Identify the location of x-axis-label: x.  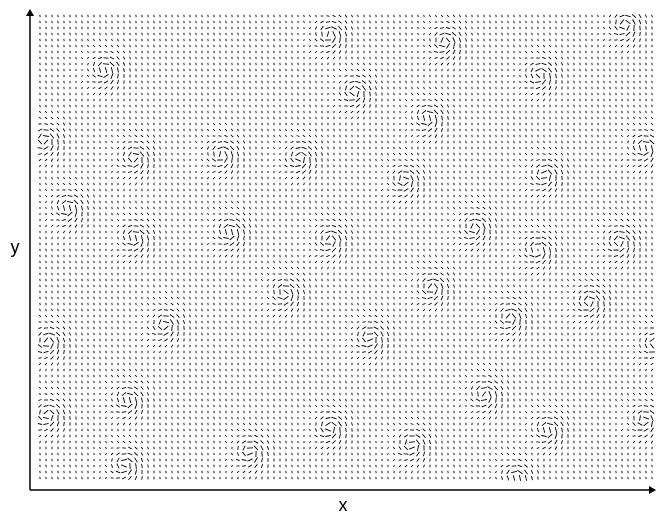
(343, 505).